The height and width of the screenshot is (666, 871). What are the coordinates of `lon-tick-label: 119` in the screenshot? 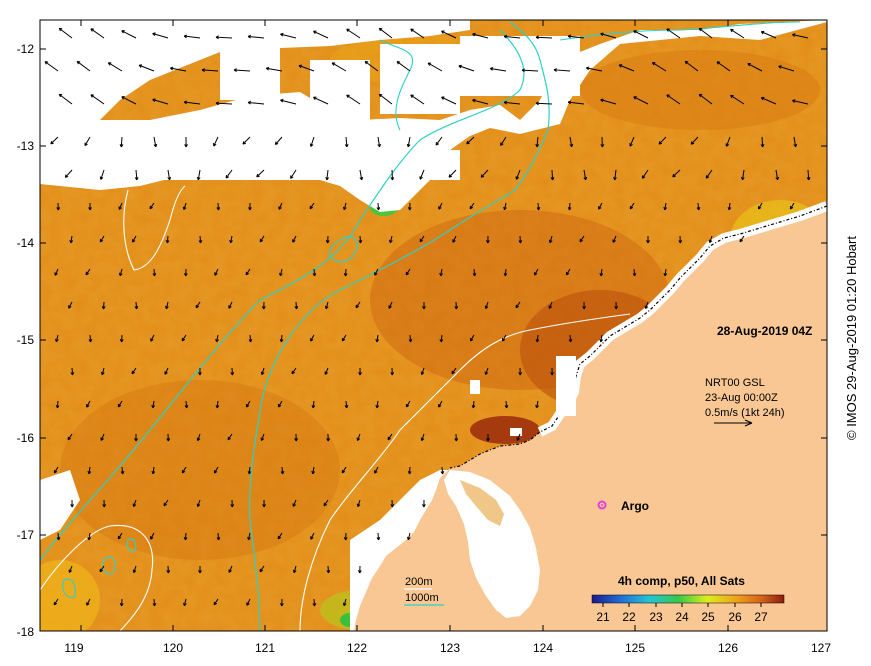 It's located at (73, 648).